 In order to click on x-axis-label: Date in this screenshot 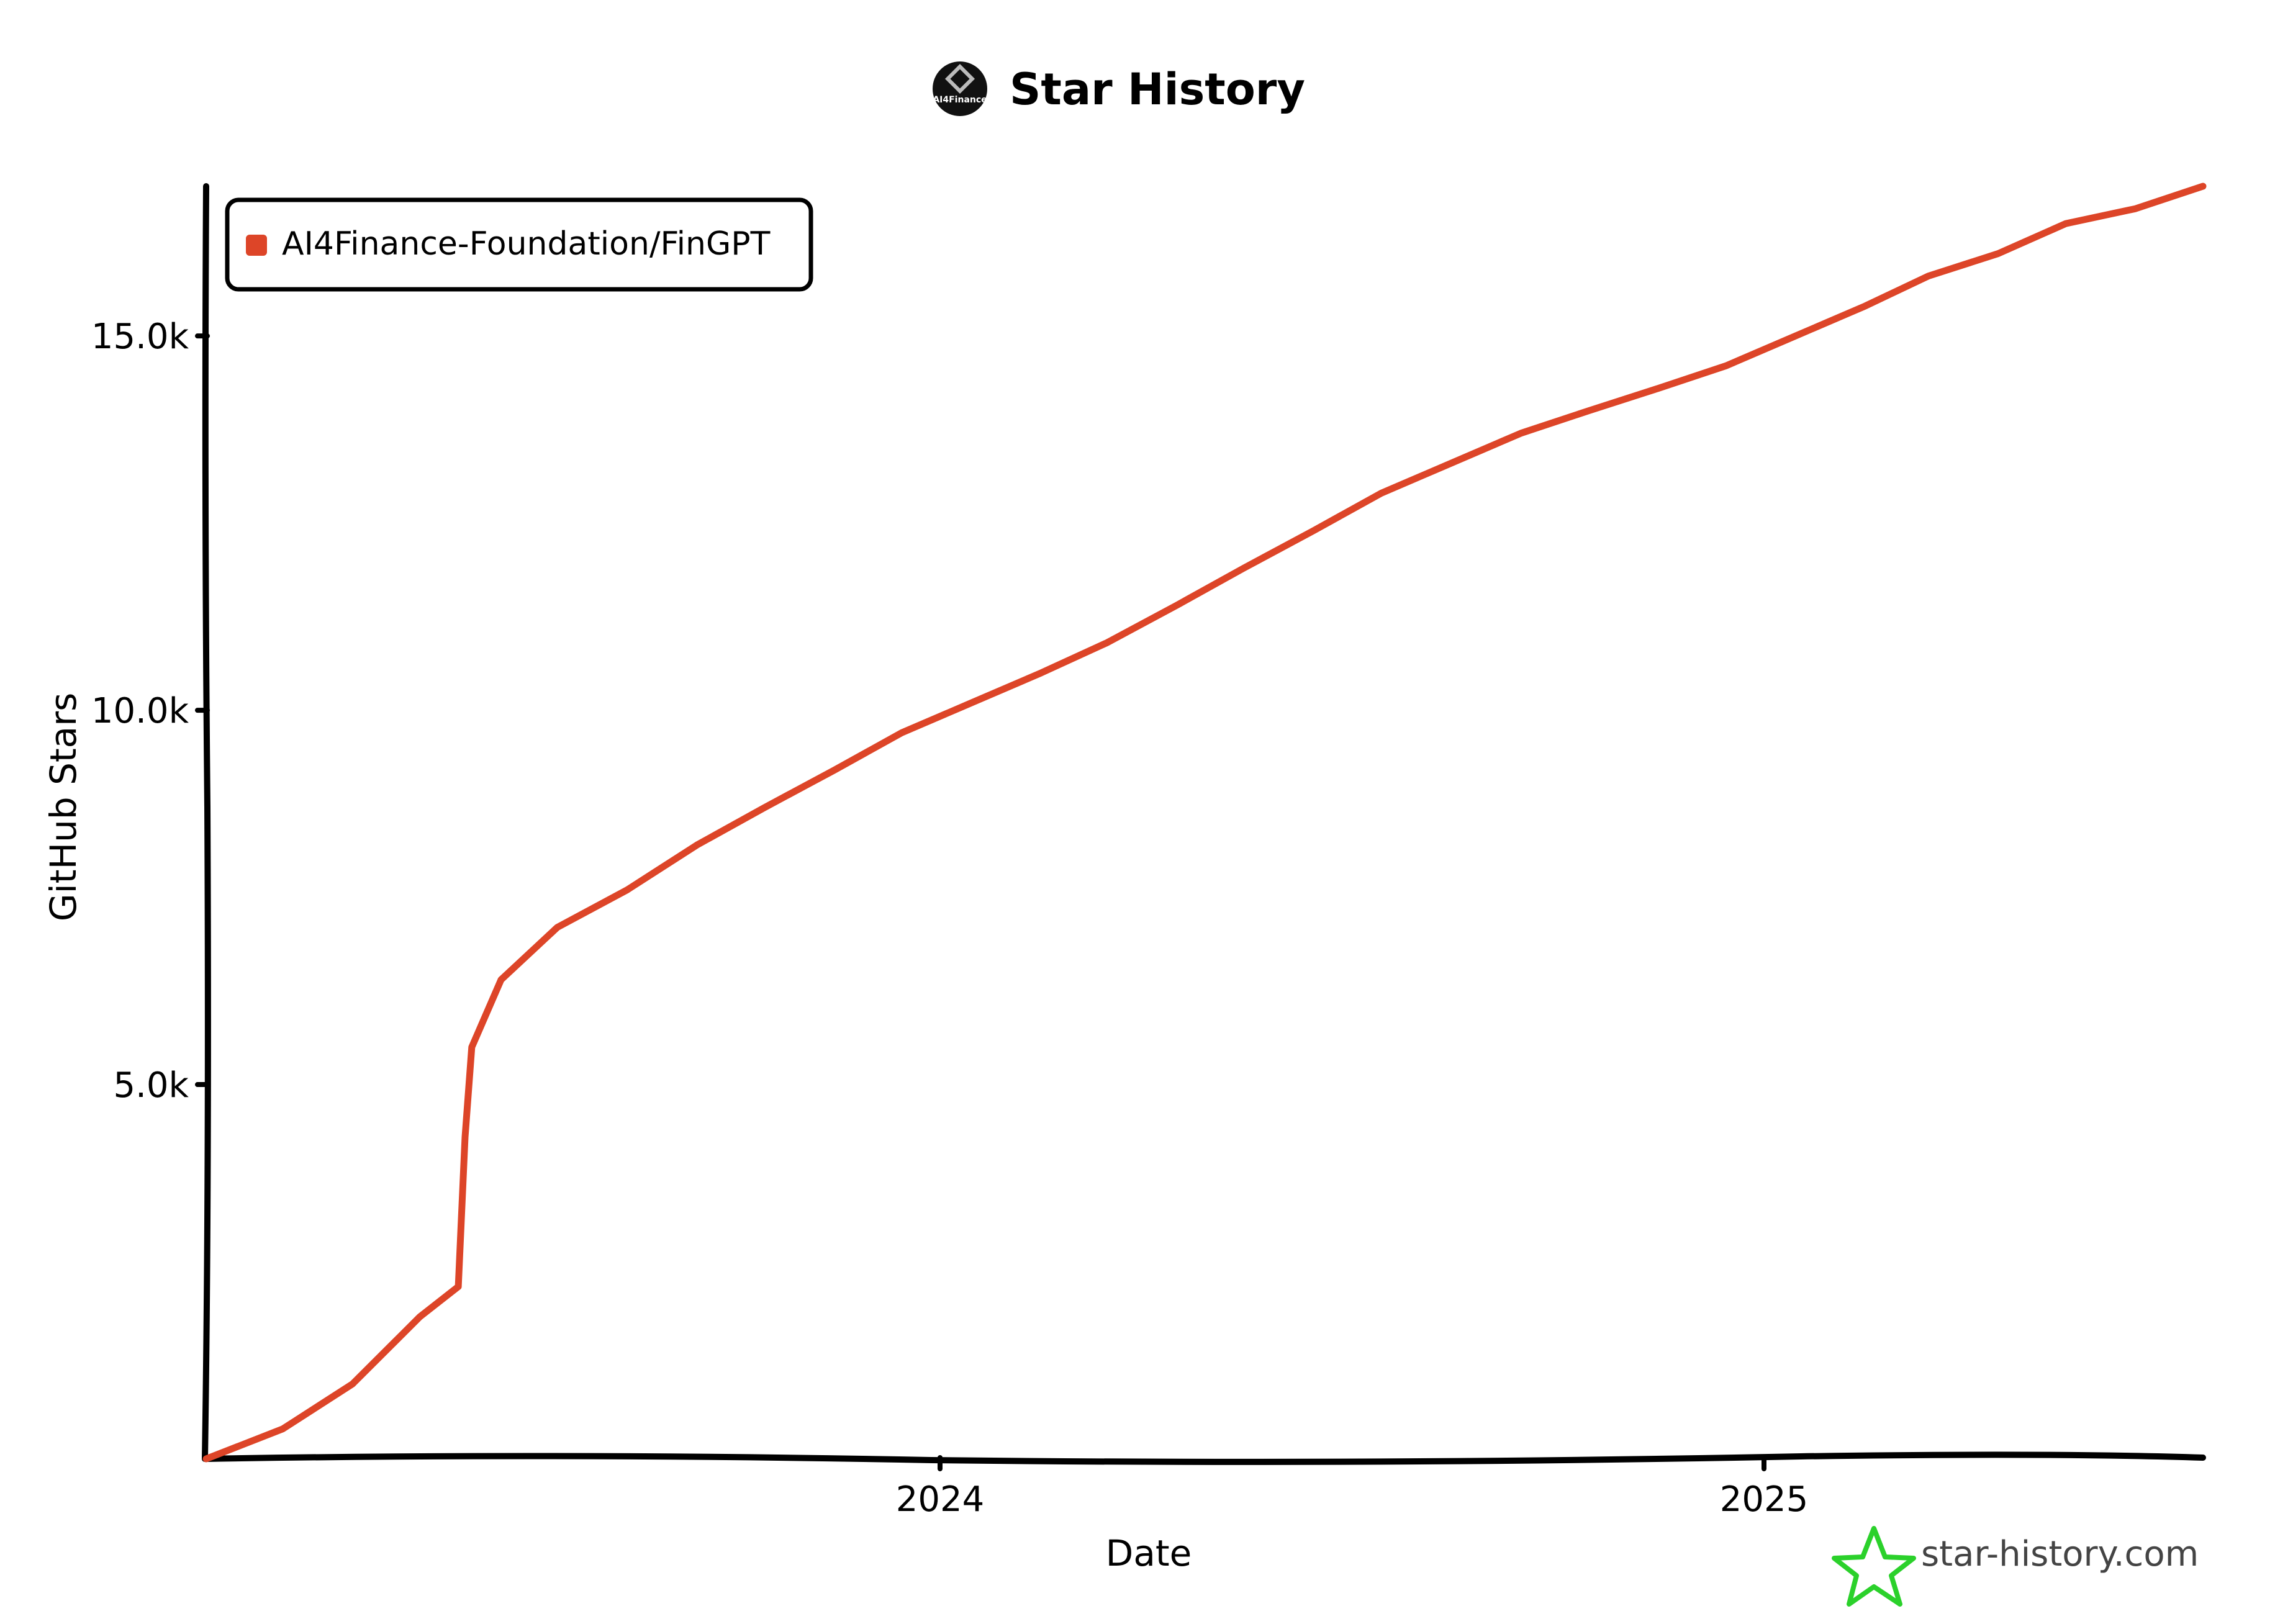, I will do `click(1149, 1553)`.